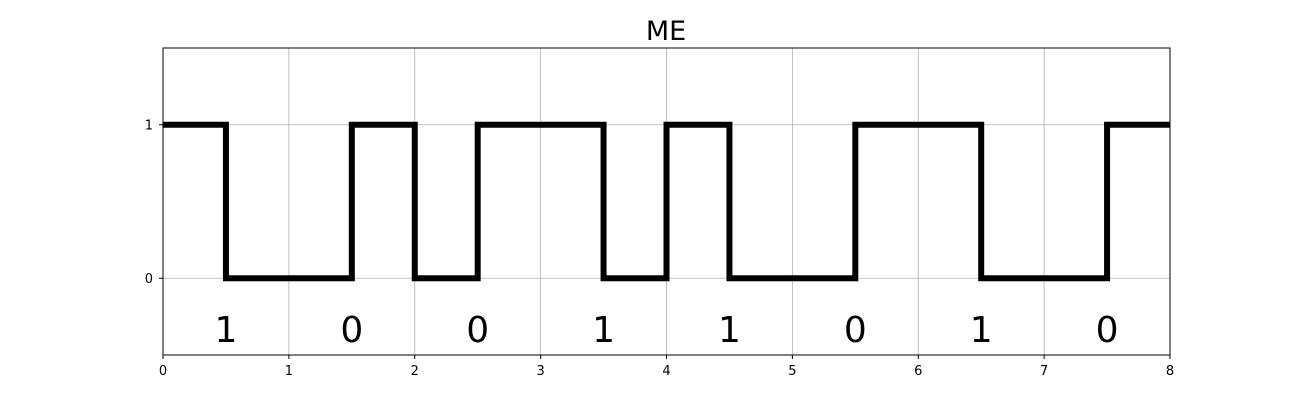 This screenshot has width=1300, height=400. I want to click on bit-label-1: 0, so click(351, 330).